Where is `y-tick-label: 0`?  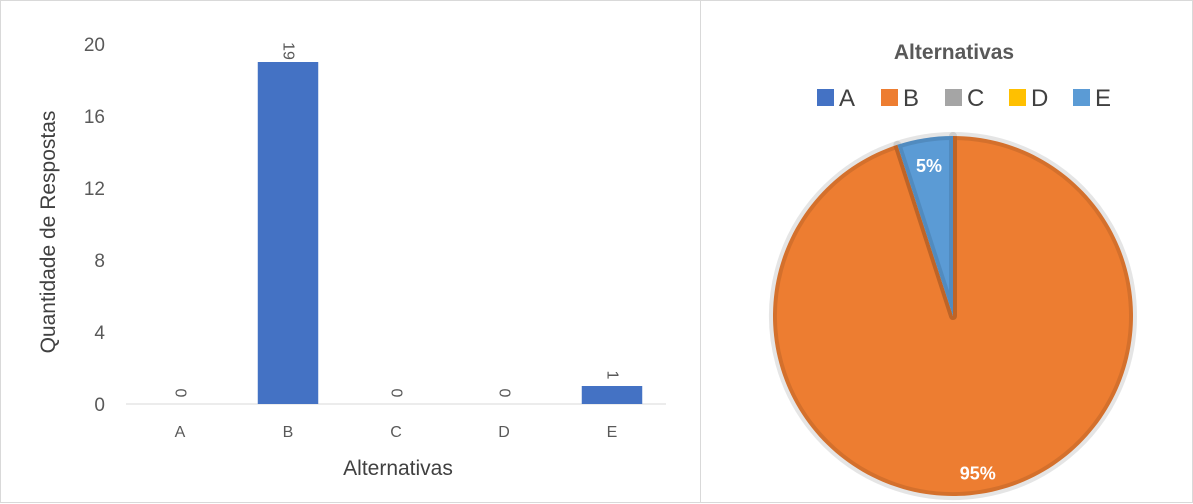
y-tick-label: 0 is located at coordinates (99, 405).